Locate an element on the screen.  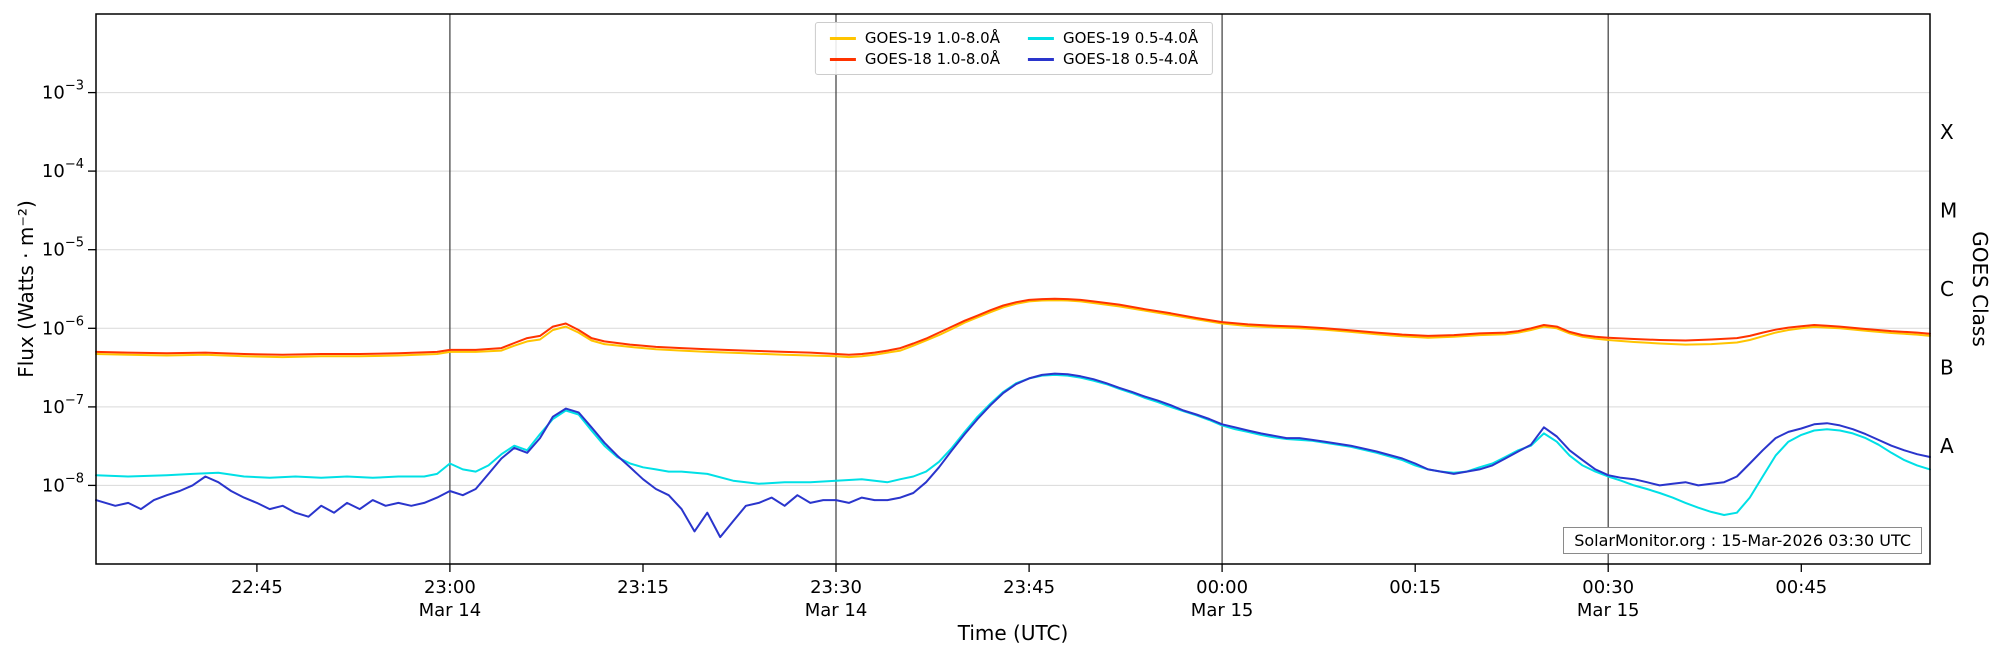
legend-label: GOES-19 1.0-8.0Å is located at coordinates (932, 38).